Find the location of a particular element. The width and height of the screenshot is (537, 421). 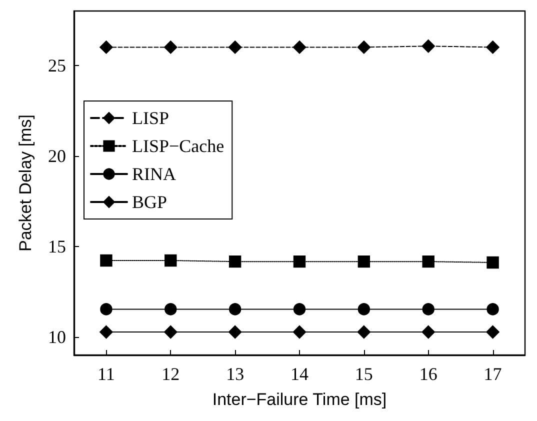

legend-label: RINA is located at coordinates (154, 174).